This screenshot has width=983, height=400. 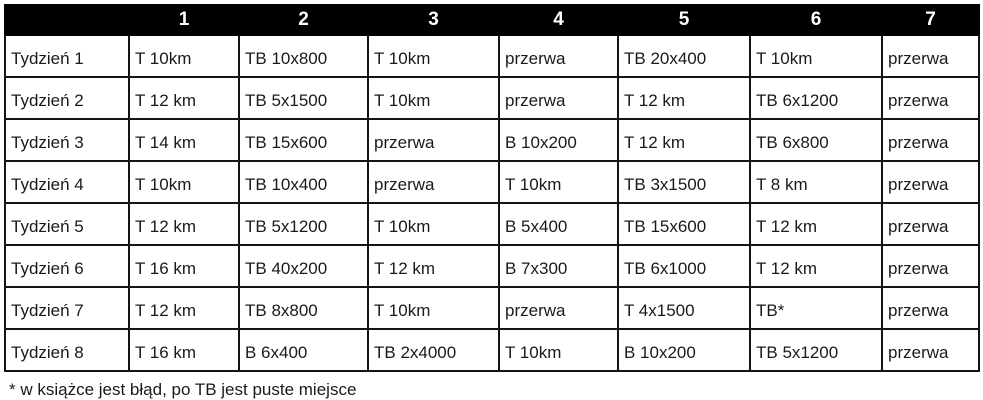 What do you see at coordinates (184, 140) in the screenshot?
I see `schedule-cell: T 14 km` at bounding box center [184, 140].